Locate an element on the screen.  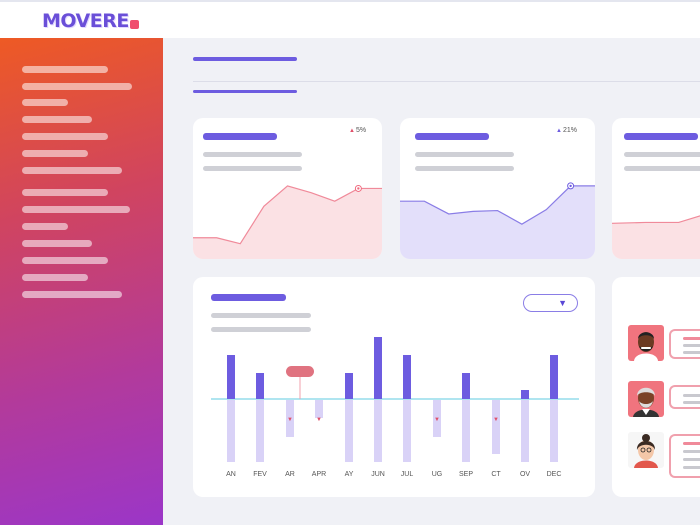
kpi-card-2: ▲21% is located at coordinates (497, 188).